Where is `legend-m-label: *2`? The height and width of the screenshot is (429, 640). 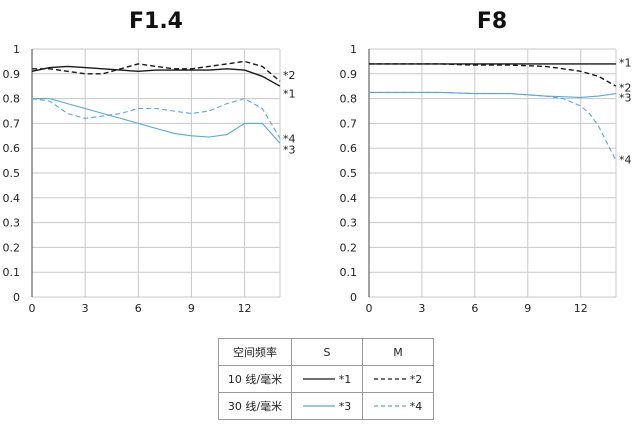 legend-m-label: *2 is located at coordinates (416, 379).